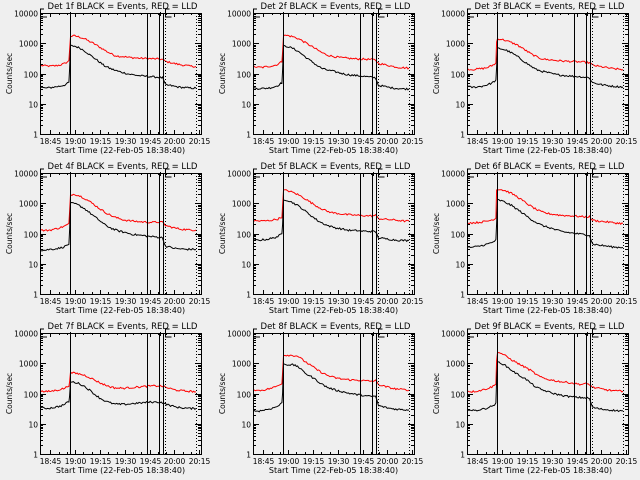 This screenshot has width=640, height=480. I want to click on panel-title: Det 5f BLACK = Events, RED = LLD, so click(336, 167).